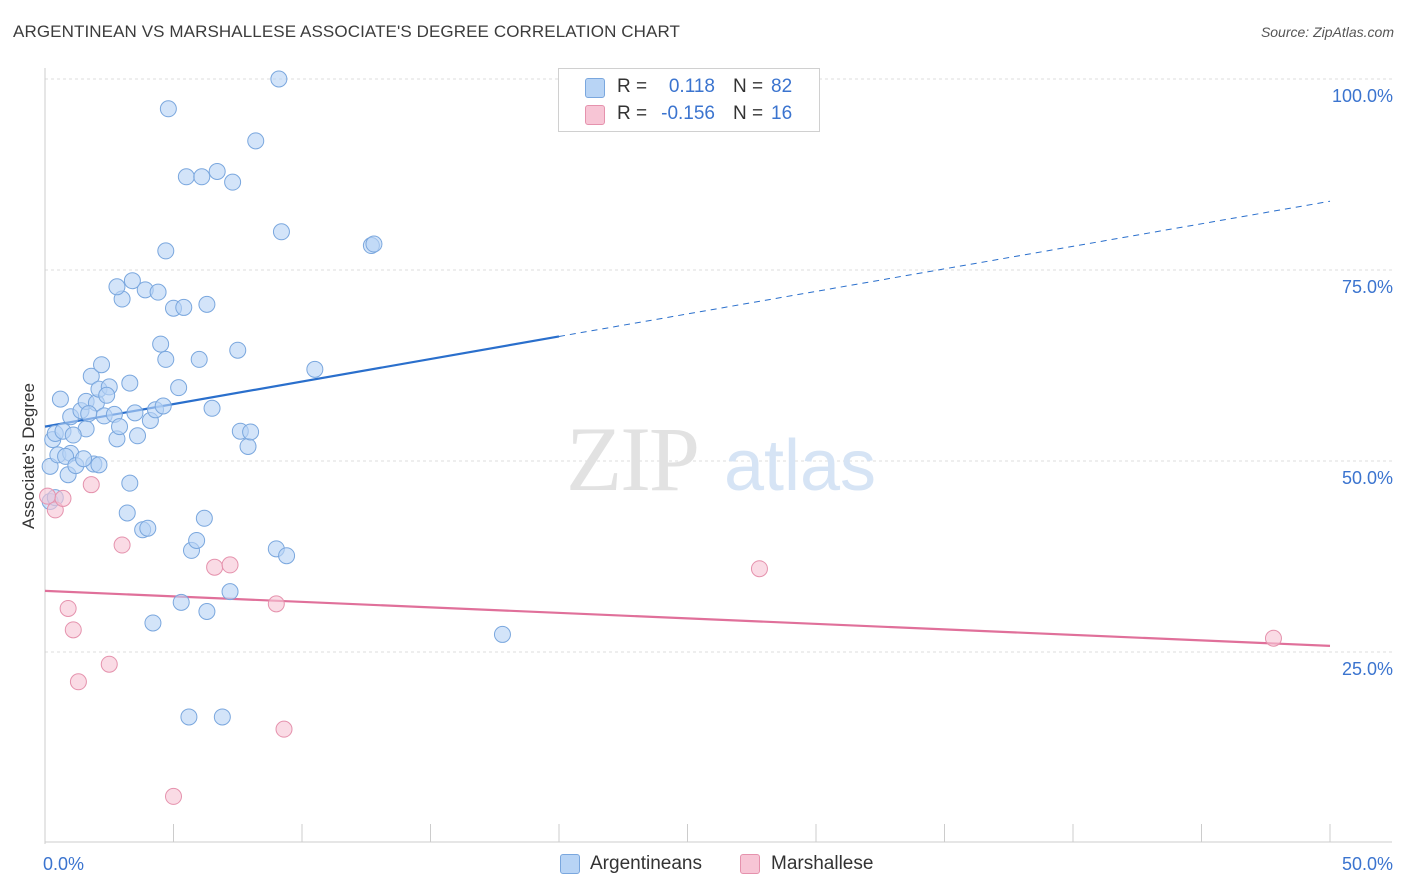 The width and height of the screenshot is (1406, 892). What do you see at coordinates (28, 456) in the screenshot?
I see `y-axis-label: Associate's Degree` at bounding box center [28, 456].